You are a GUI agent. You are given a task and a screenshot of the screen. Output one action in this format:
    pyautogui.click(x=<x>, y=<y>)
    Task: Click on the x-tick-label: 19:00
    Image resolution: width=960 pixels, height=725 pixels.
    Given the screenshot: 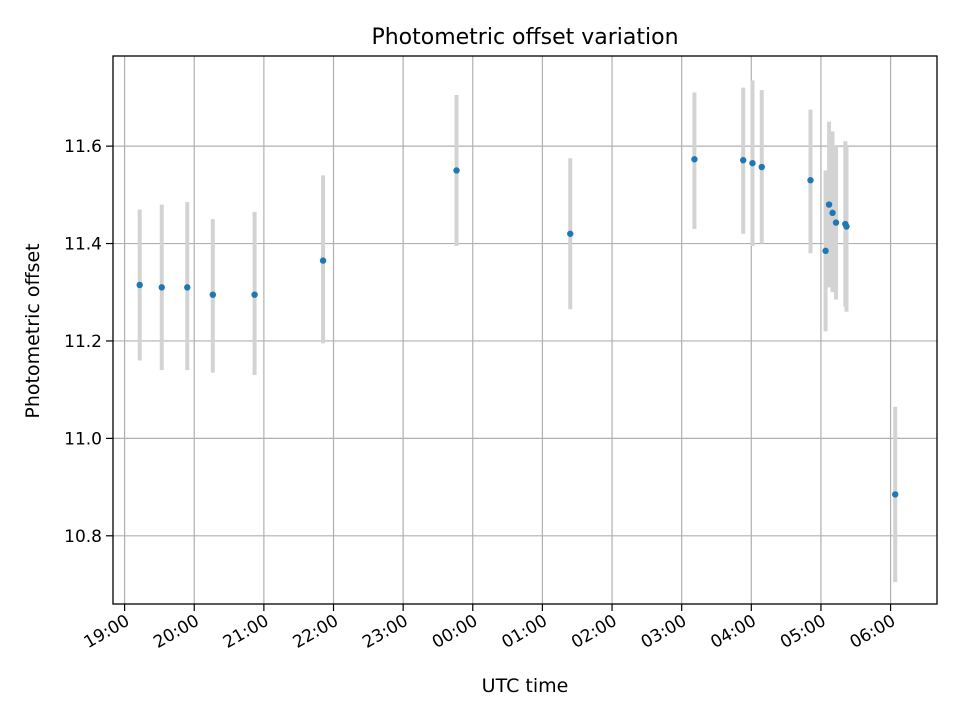 What is the action you would take?
    pyautogui.click(x=107, y=632)
    